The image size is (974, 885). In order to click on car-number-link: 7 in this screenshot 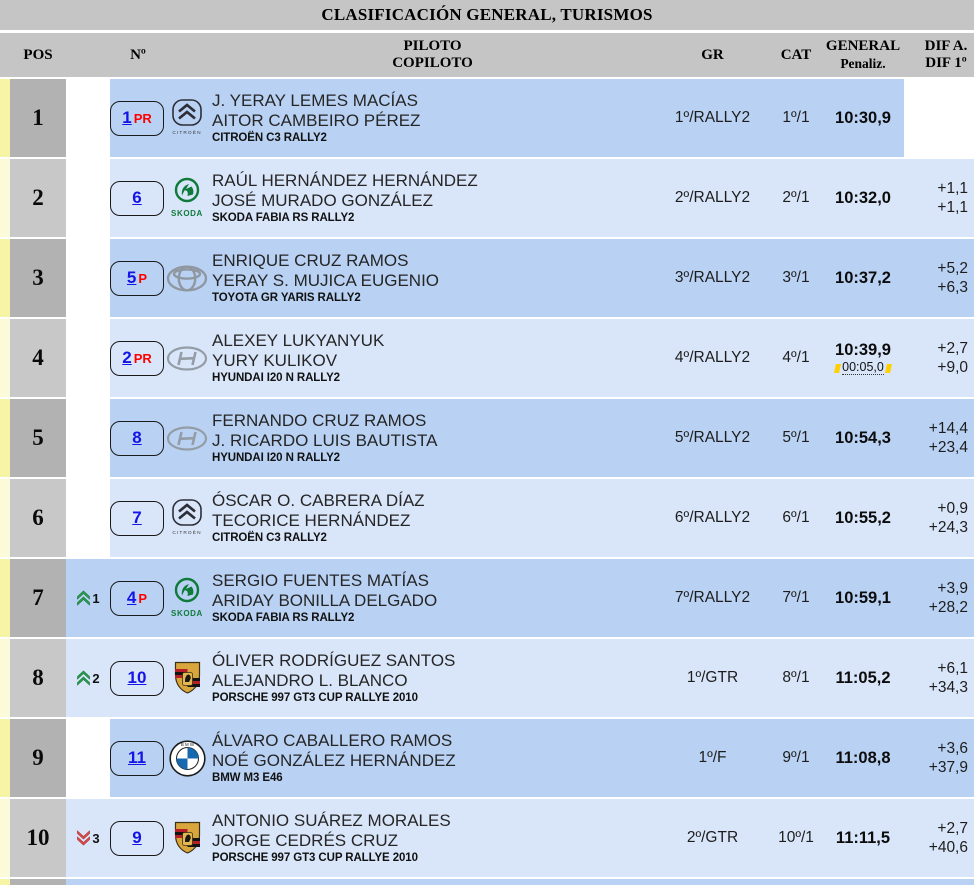, I will do `click(137, 517)`.